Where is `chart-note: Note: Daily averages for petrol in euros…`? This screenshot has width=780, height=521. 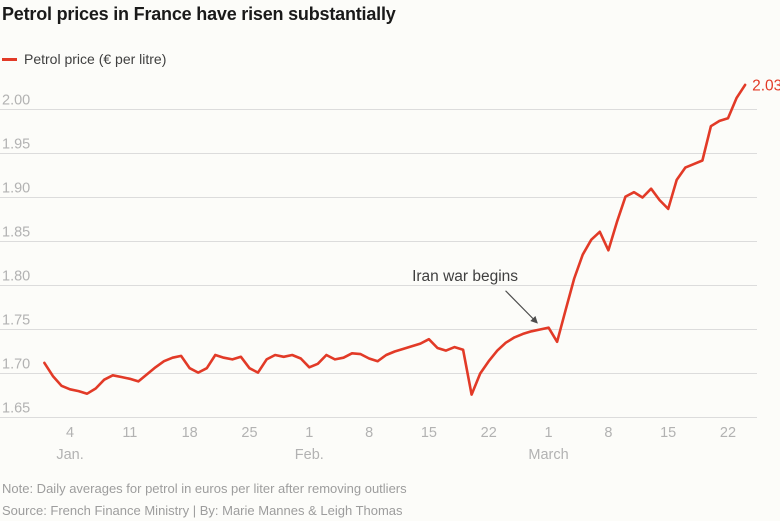
chart-note: Note: Daily averages for petrol in euros… is located at coordinates (204, 488).